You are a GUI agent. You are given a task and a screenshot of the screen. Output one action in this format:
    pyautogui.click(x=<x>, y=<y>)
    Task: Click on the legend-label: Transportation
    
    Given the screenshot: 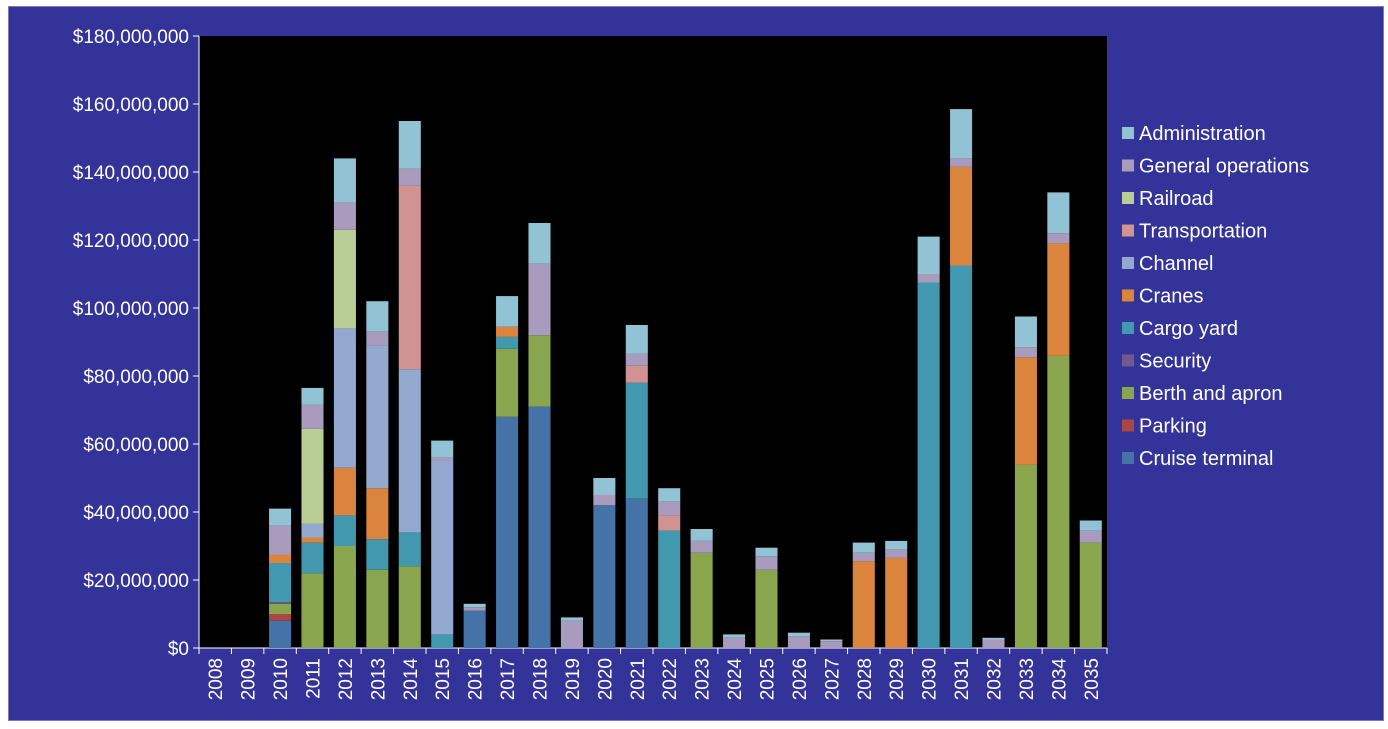 What is the action you would take?
    pyautogui.click(x=1203, y=232)
    